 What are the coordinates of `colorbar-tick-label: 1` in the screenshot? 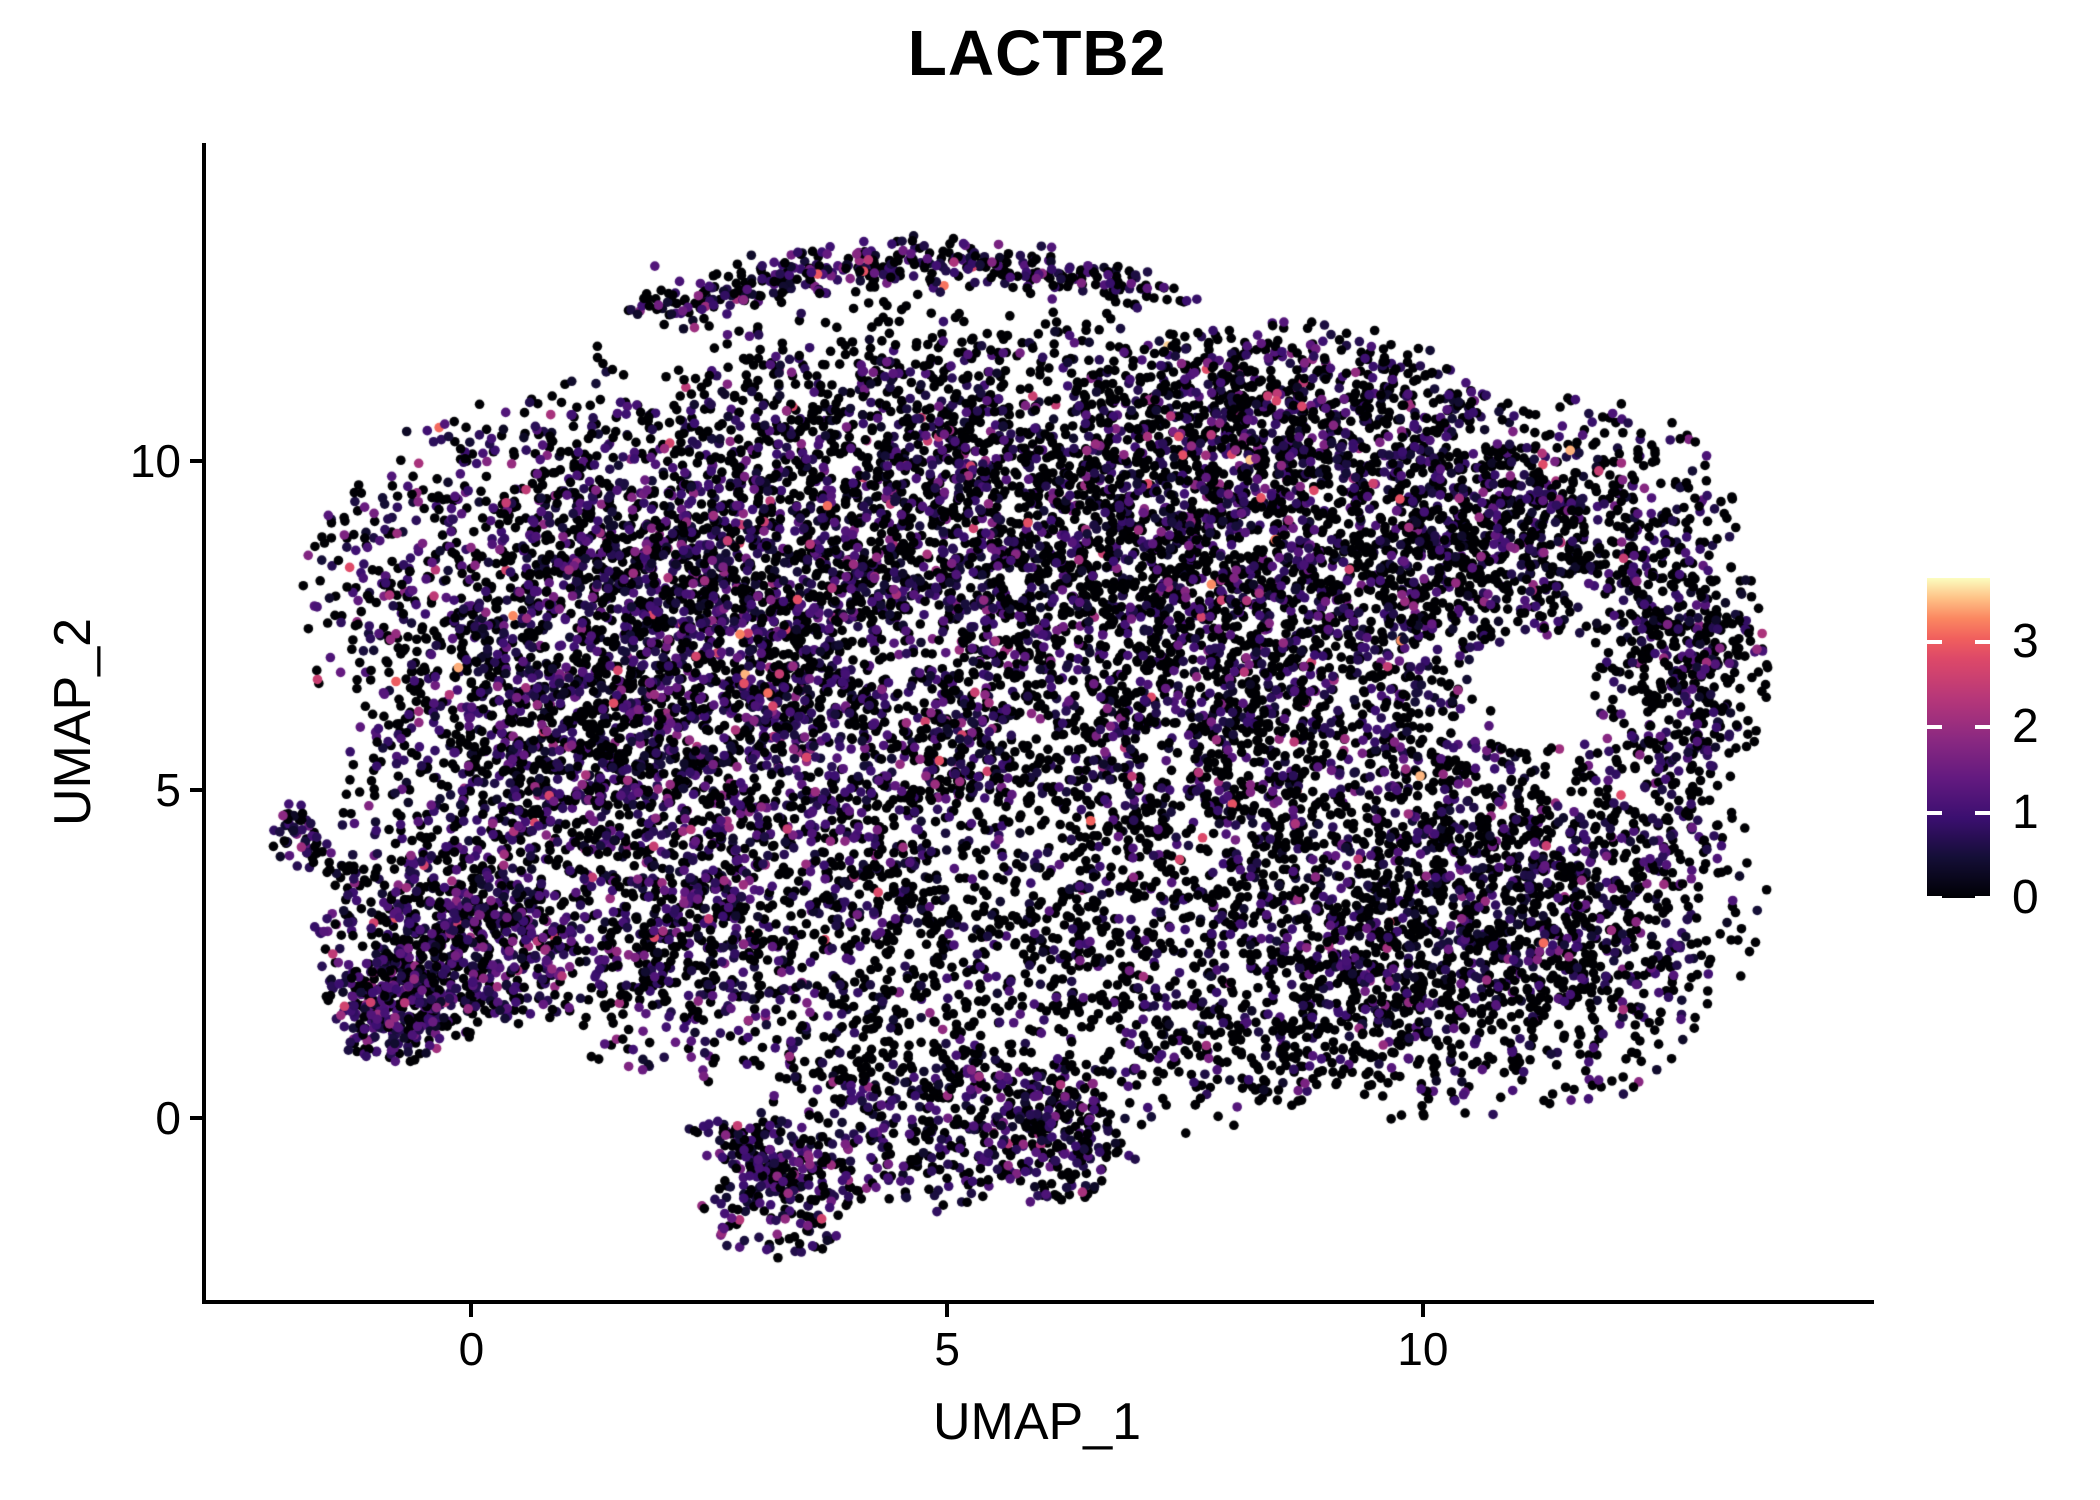 It's located at (2025, 812).